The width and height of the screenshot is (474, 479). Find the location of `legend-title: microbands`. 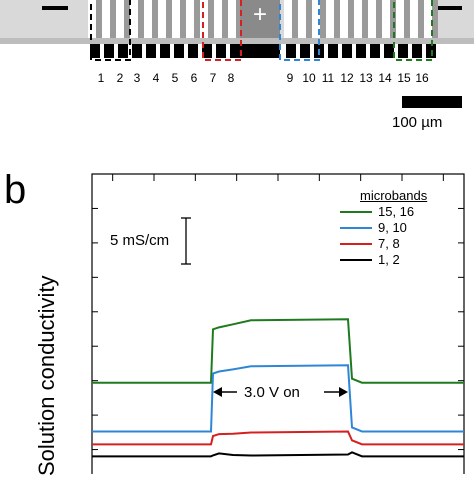

legend-title: microbands is located at coordinates (394, 195).